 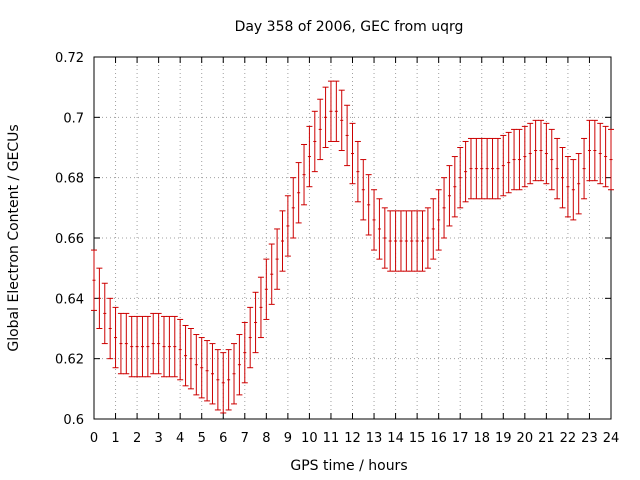 What do you see at coordinates (158, 438) in the screenshot?
I see `x-tick-label: 3` at bounding box center [158, 438].